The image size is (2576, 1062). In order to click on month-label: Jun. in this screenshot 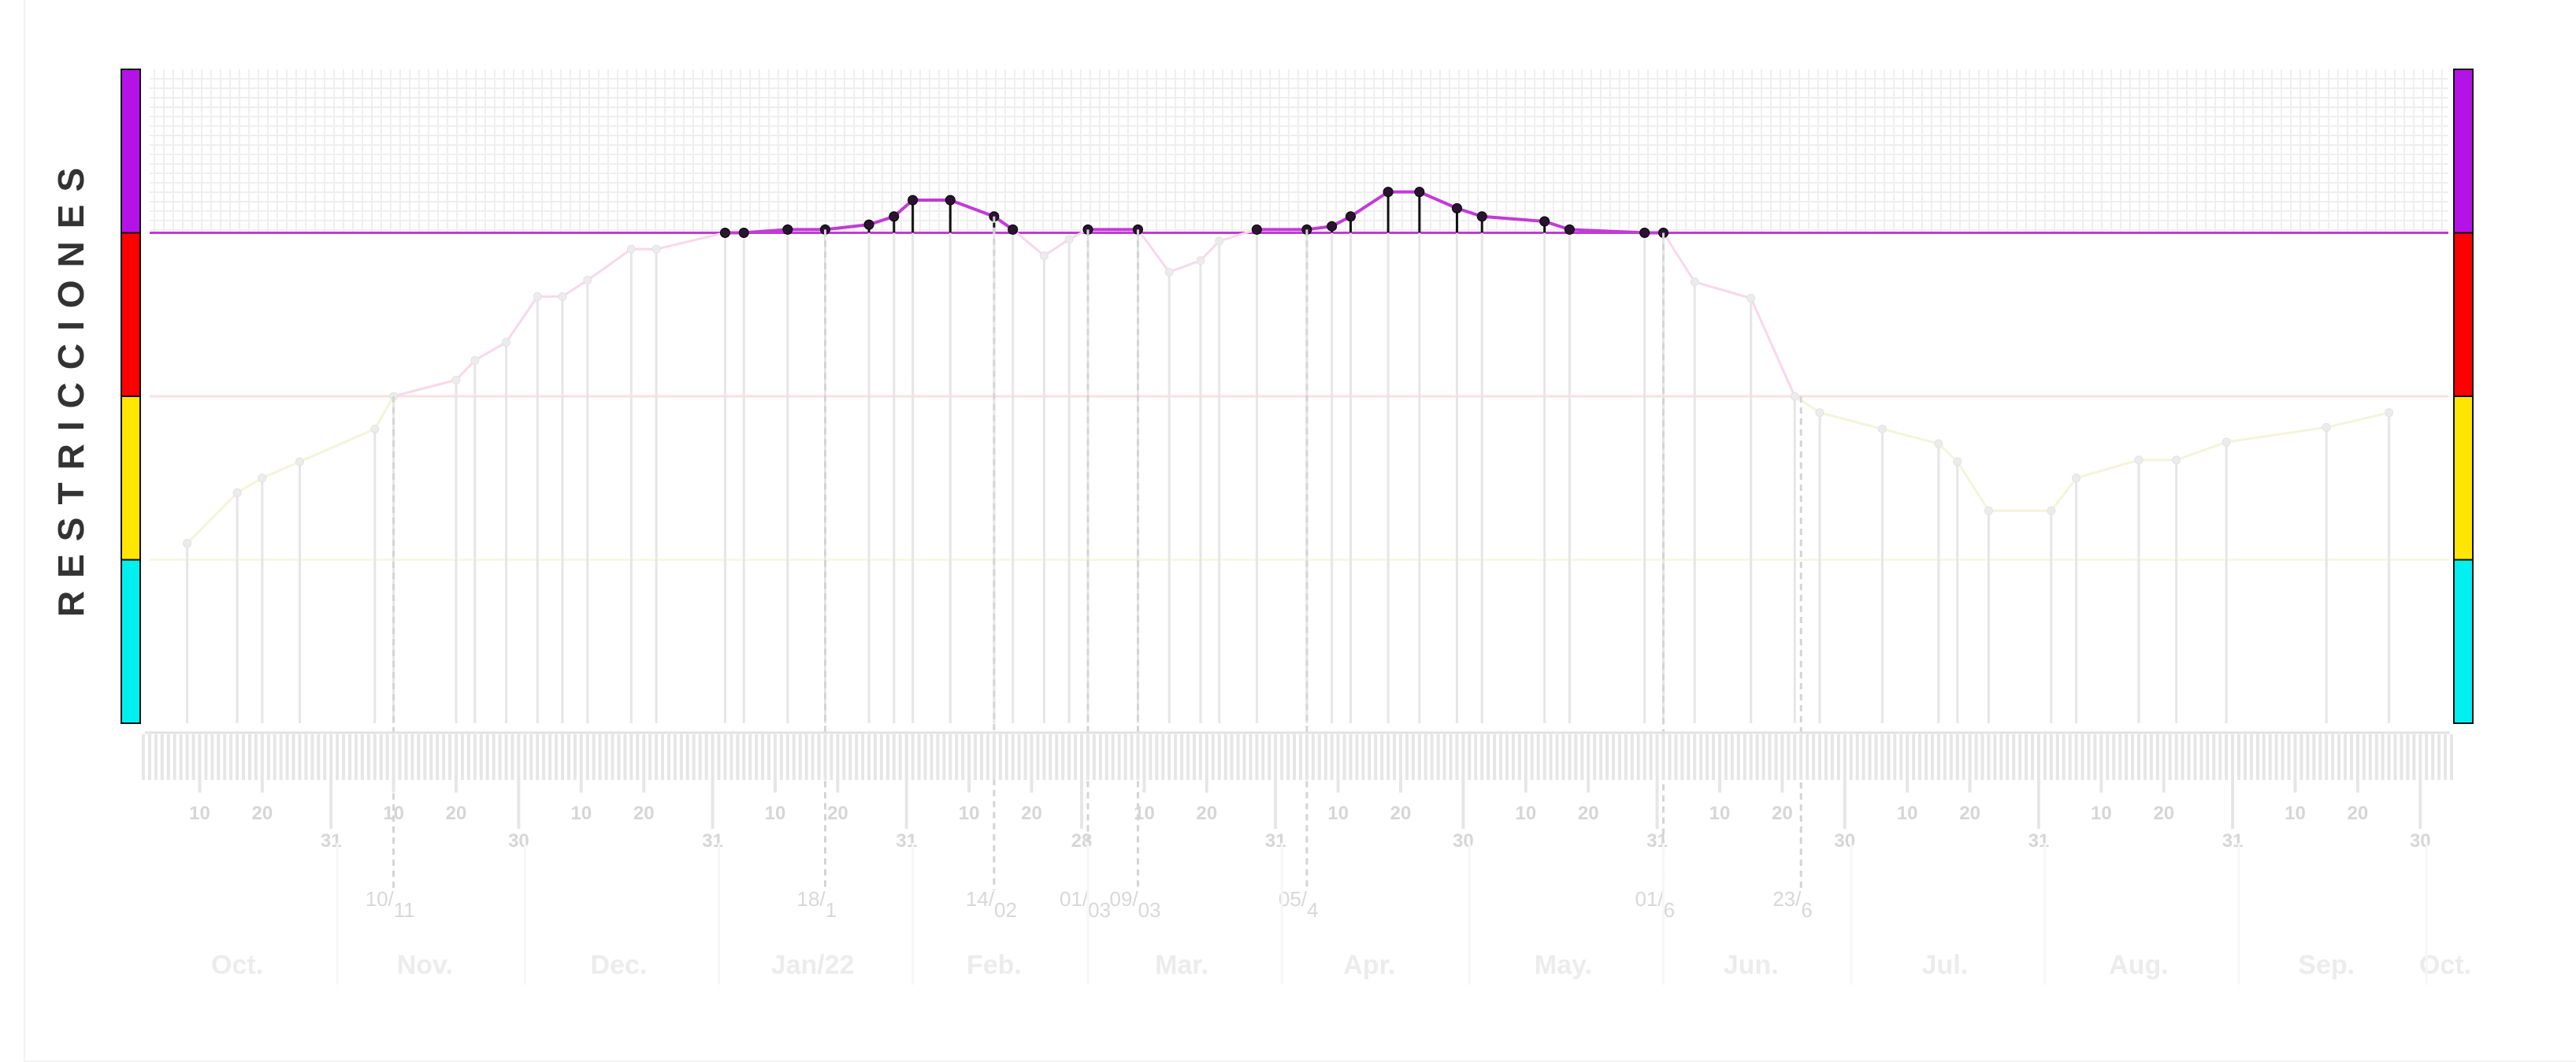, I will do `click(1751, 965)`.